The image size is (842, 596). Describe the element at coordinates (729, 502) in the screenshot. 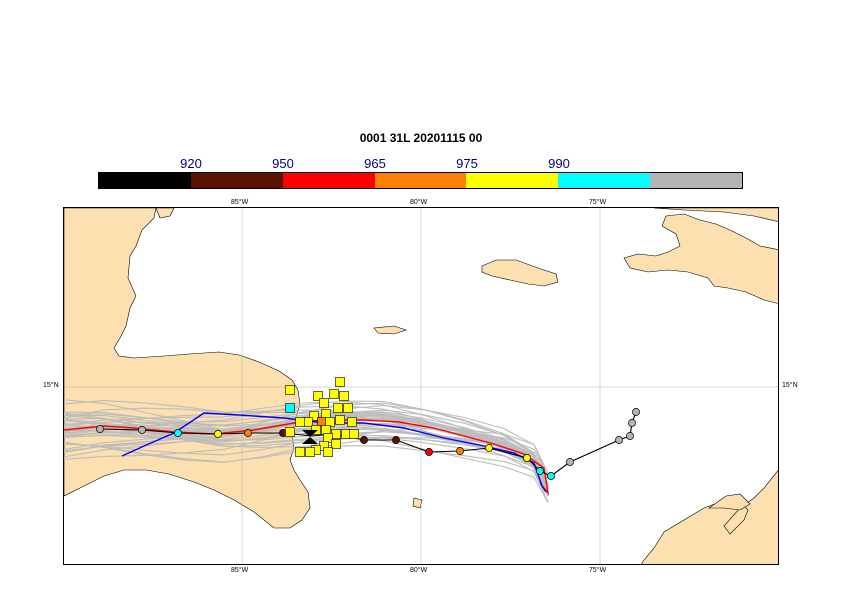

I see `land-guajira` at that location.